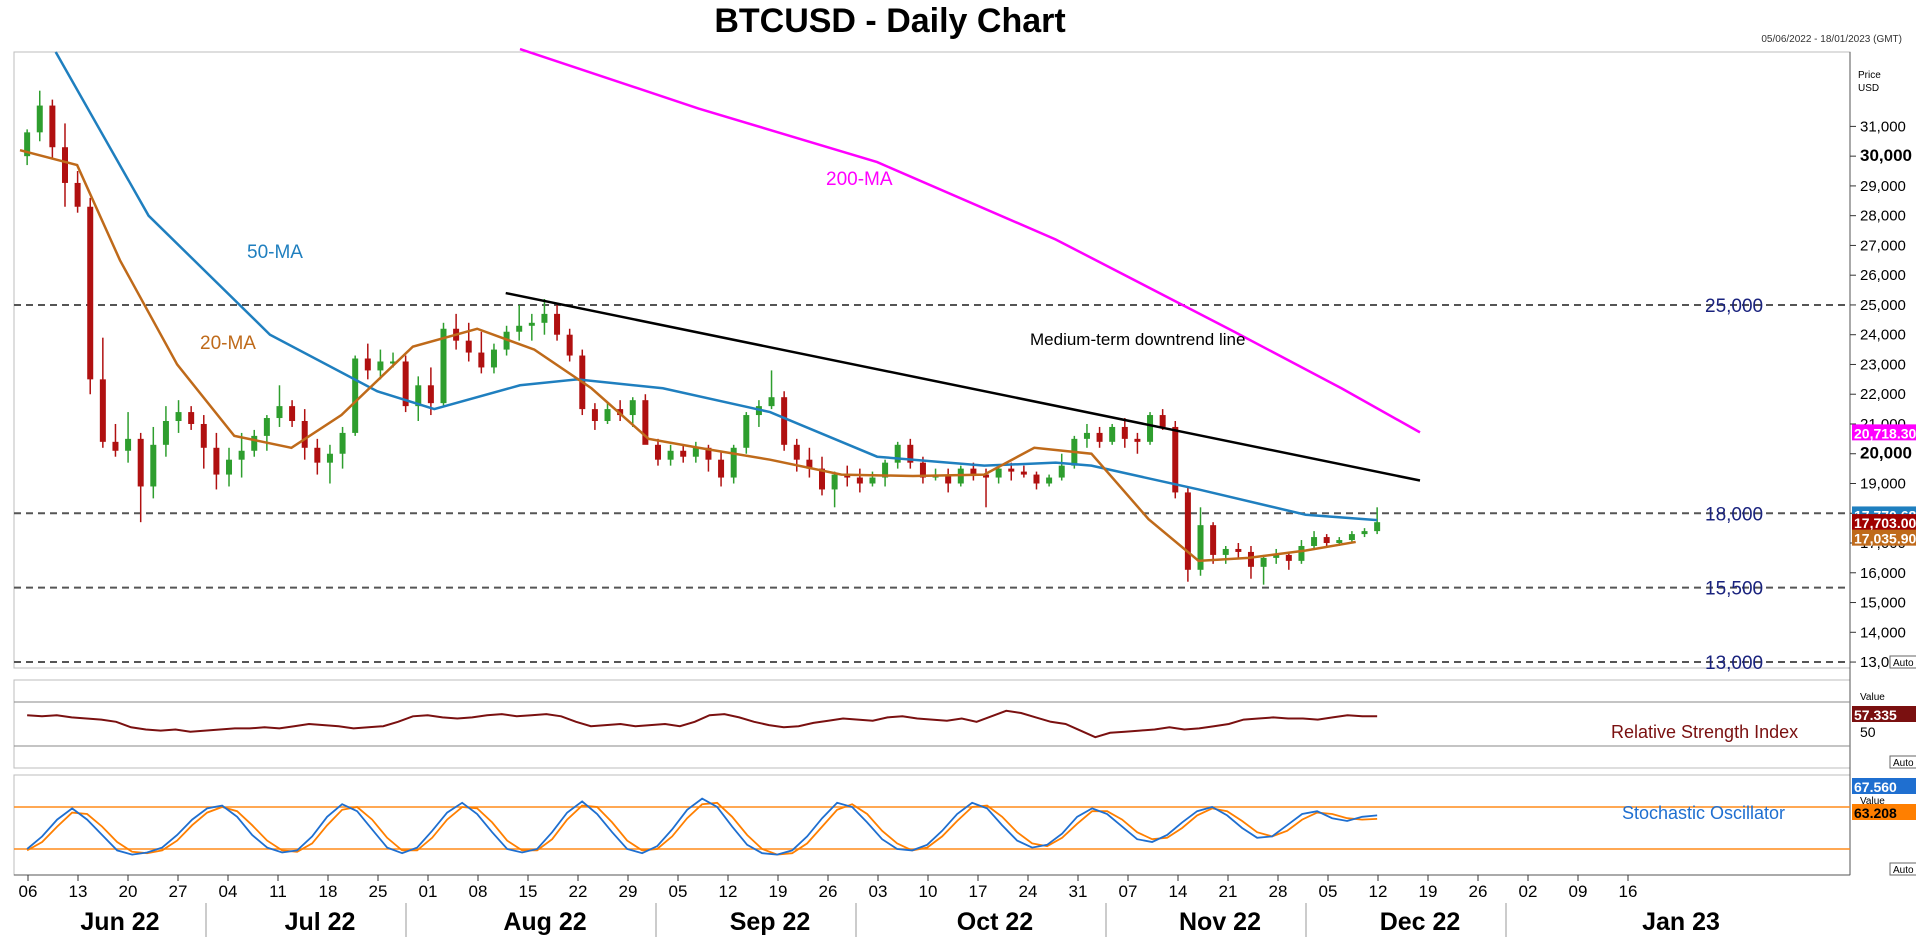 This screenshot has height=951, width=1916. I want to click on stochastic-k-line, so click(702, 826).